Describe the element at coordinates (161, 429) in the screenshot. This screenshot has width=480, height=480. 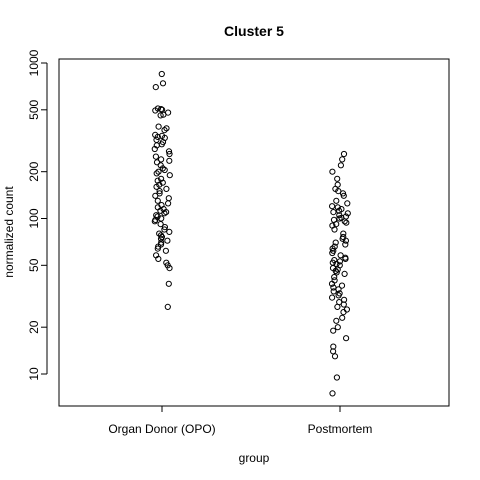
I see `x-tick-label: Organ Donor (OPO)` at that location.